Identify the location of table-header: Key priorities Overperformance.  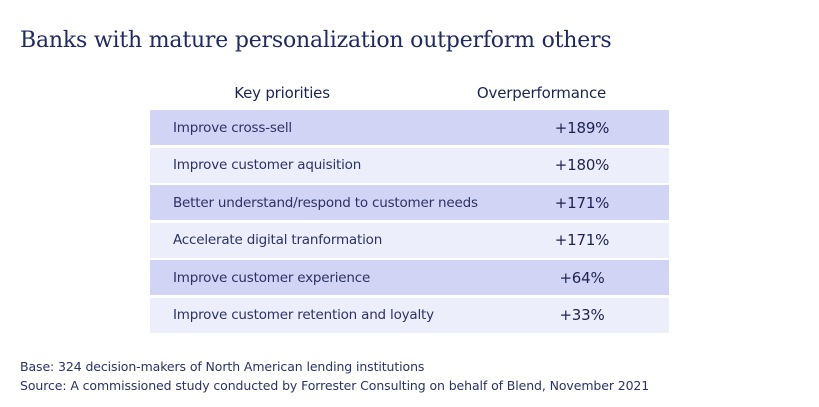
(409, 93).